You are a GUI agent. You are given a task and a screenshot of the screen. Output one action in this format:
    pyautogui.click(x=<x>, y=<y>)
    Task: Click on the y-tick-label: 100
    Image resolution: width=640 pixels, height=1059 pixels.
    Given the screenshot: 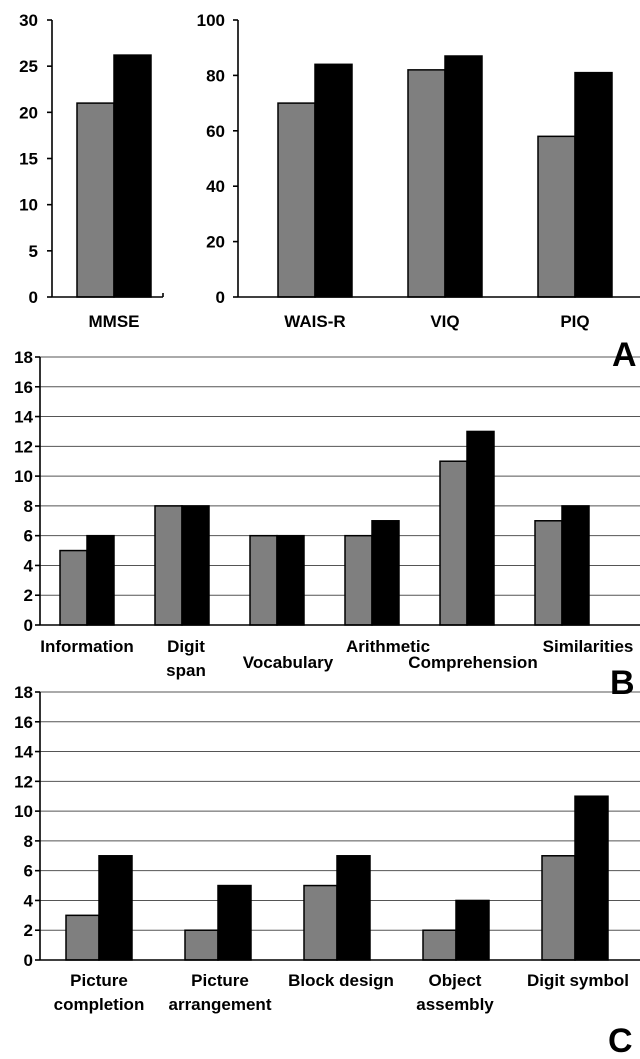 What is the action you would take?
    pyautogui.click(x=211, y=20)
    